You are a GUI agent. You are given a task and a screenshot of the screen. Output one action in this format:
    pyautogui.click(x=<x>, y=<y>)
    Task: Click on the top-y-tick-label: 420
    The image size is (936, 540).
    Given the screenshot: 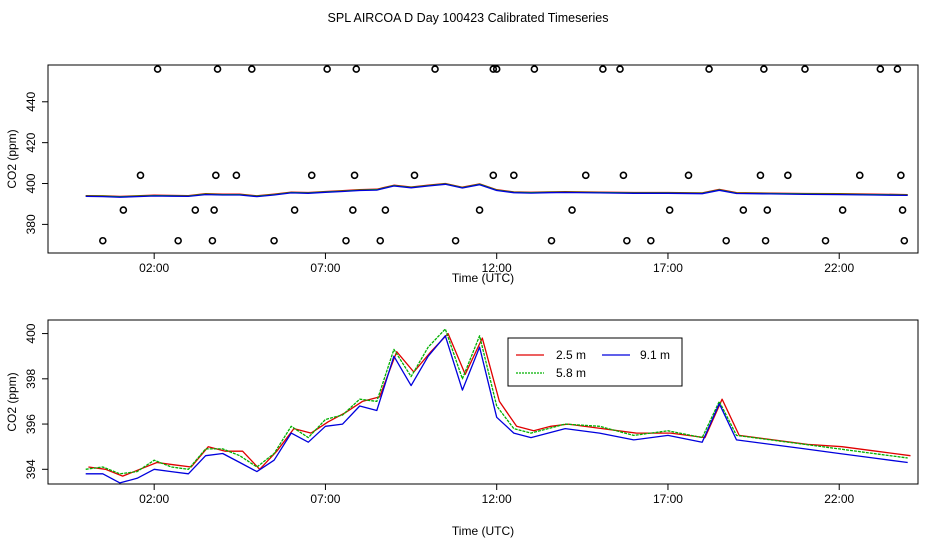 What is the action you would take?
    pyautogui.click(x=31, y=142)
    